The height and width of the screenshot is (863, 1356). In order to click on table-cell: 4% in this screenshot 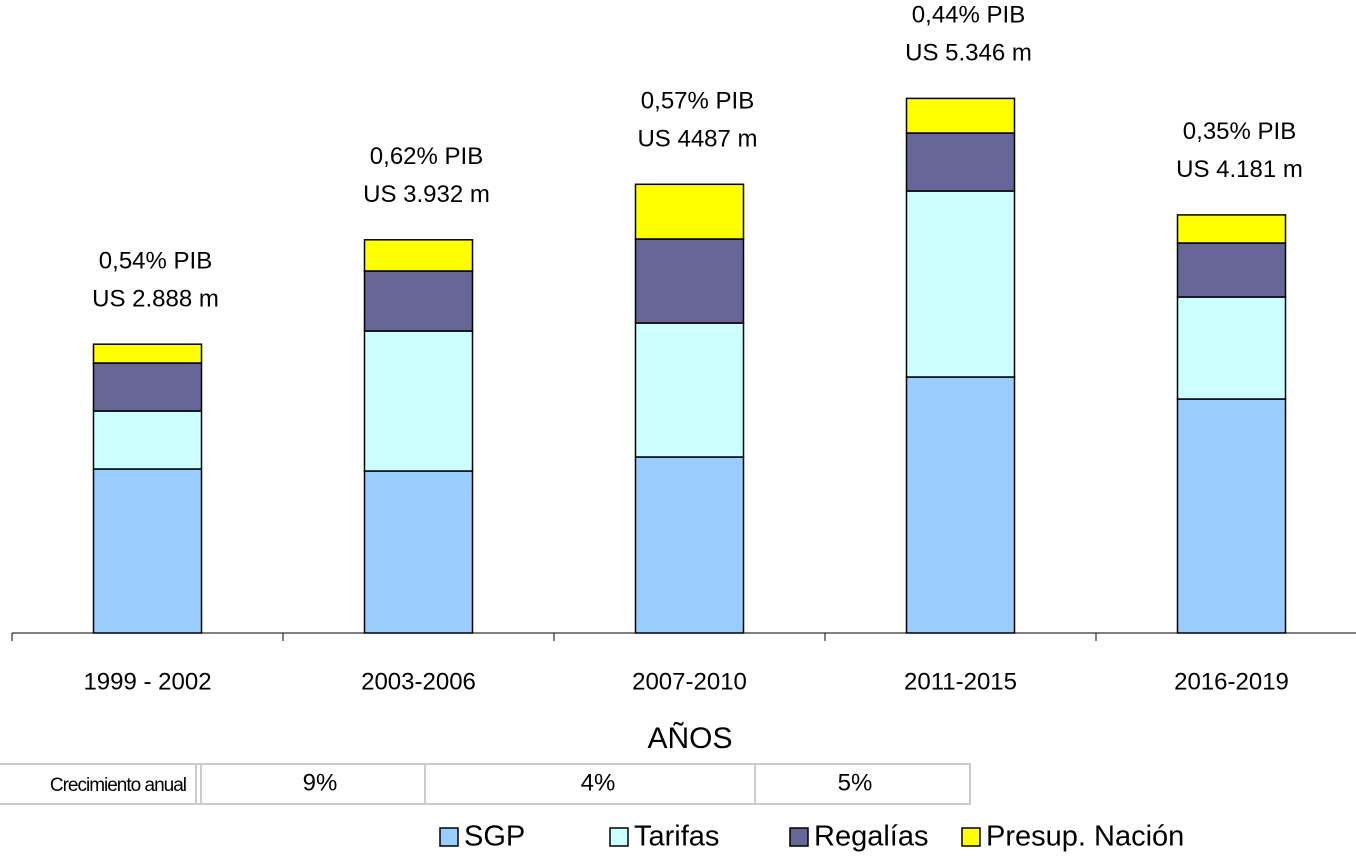, I will do `click(598, 782)`.